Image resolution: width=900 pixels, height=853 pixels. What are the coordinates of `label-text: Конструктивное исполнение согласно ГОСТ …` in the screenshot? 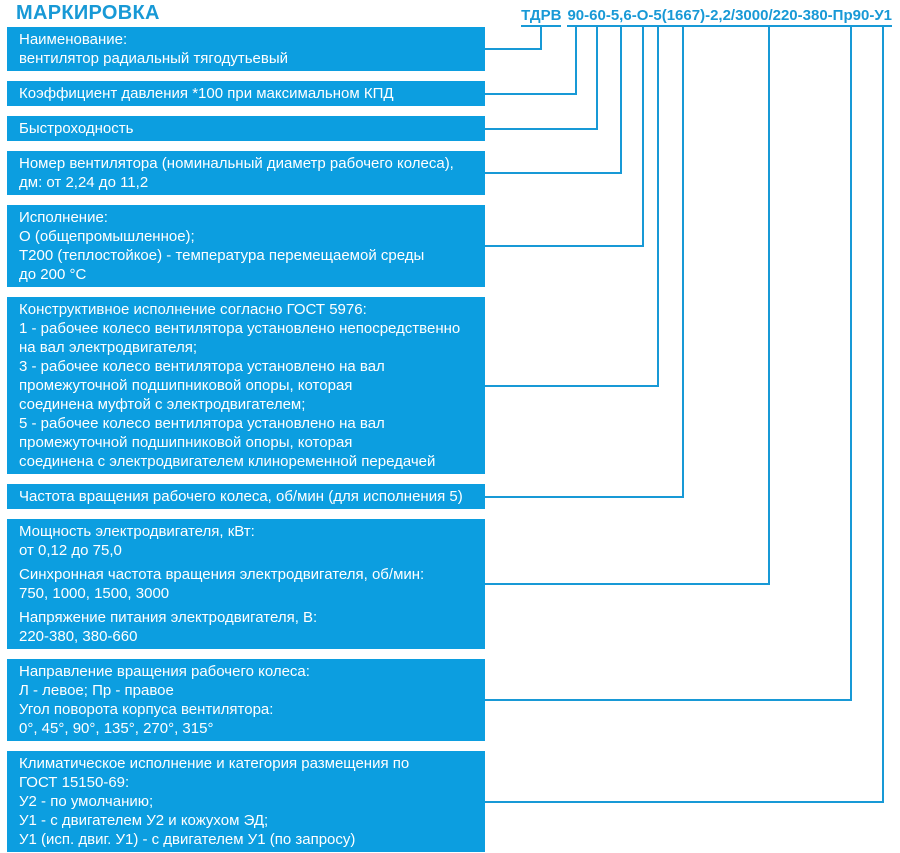 It's located at (240, 385).